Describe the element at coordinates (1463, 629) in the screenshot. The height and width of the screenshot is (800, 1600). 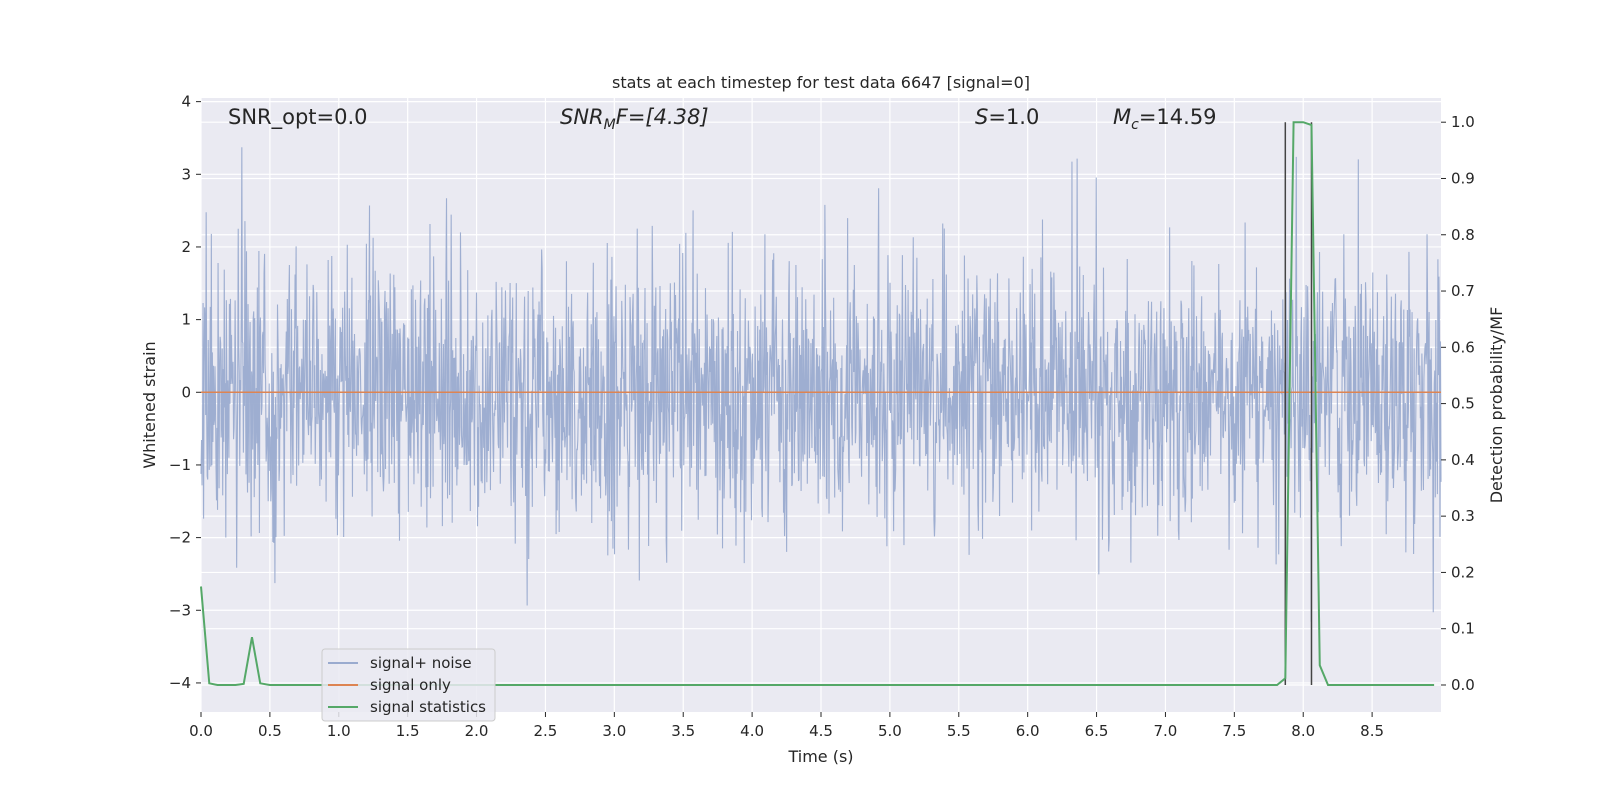
I see `y-right-tick-label: 0.1` at that location.